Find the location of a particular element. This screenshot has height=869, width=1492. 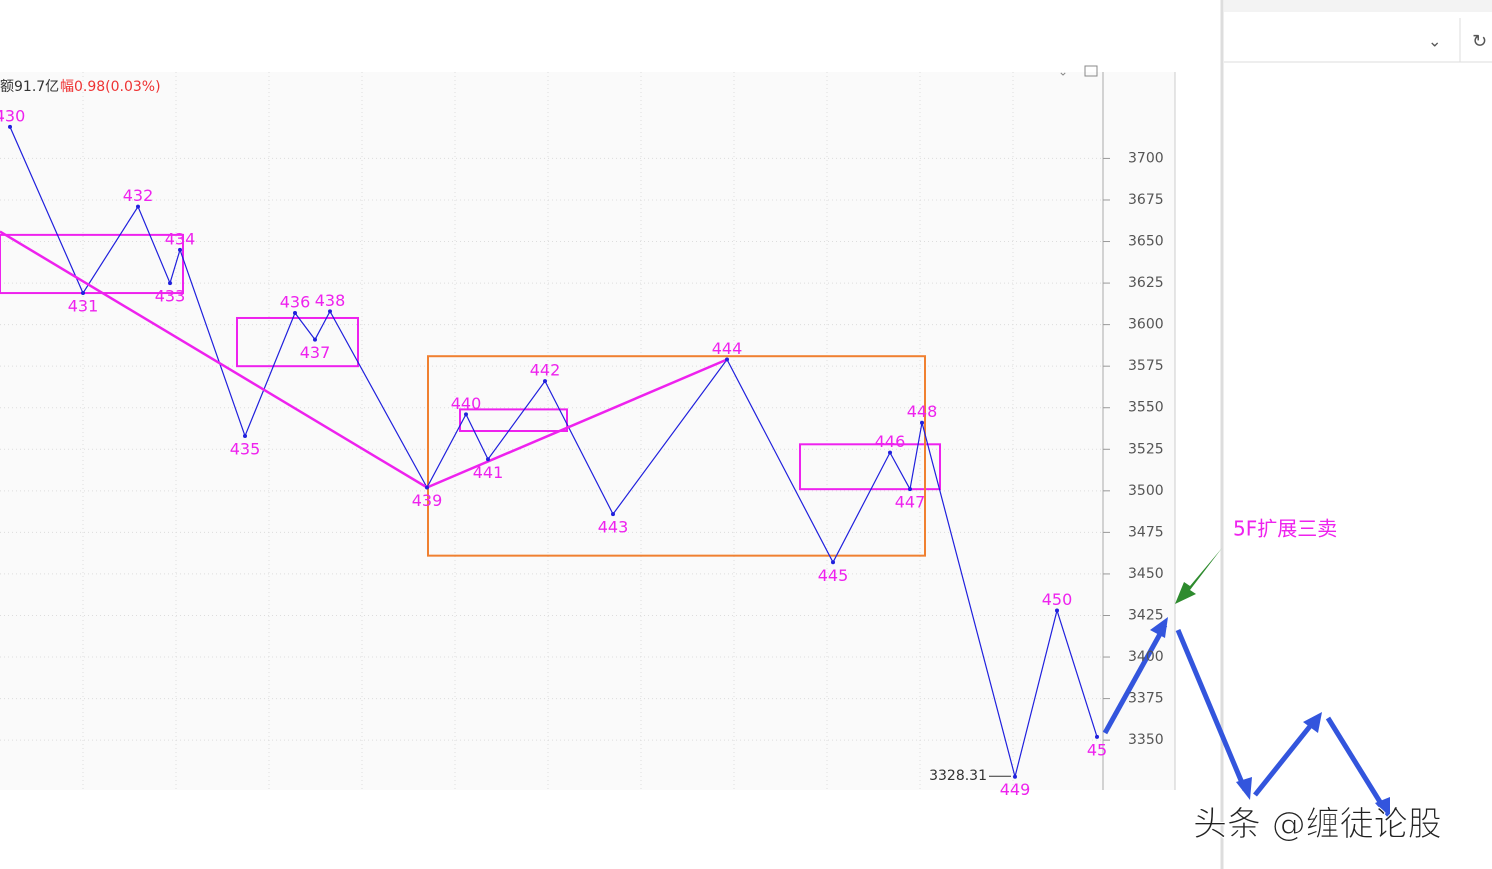

collapse-icon: ⌄ is located at coordinates (1063, 72).